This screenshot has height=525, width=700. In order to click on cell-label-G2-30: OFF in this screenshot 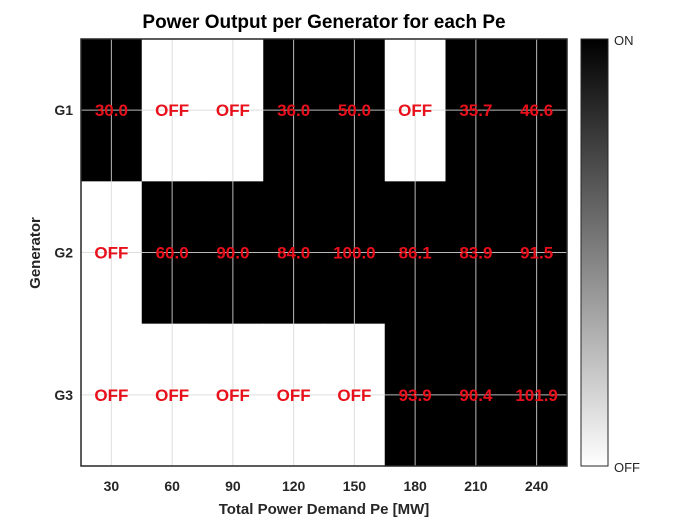, I will do `click(111, 253)`.